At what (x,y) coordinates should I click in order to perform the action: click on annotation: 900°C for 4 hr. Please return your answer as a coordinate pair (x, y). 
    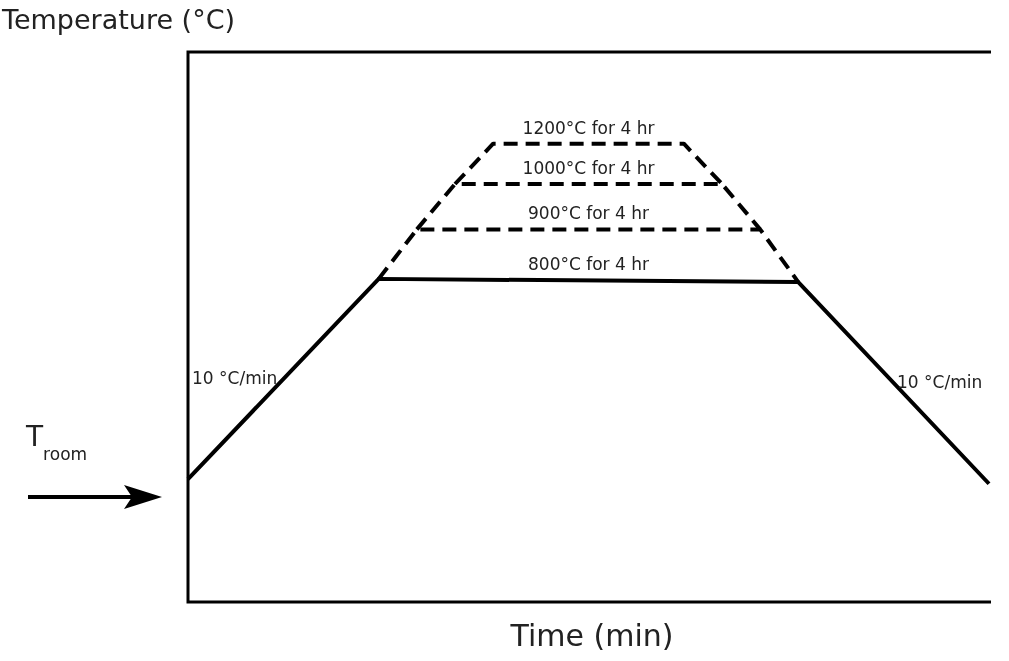
    Looking at the image, I should click on (588, 213).